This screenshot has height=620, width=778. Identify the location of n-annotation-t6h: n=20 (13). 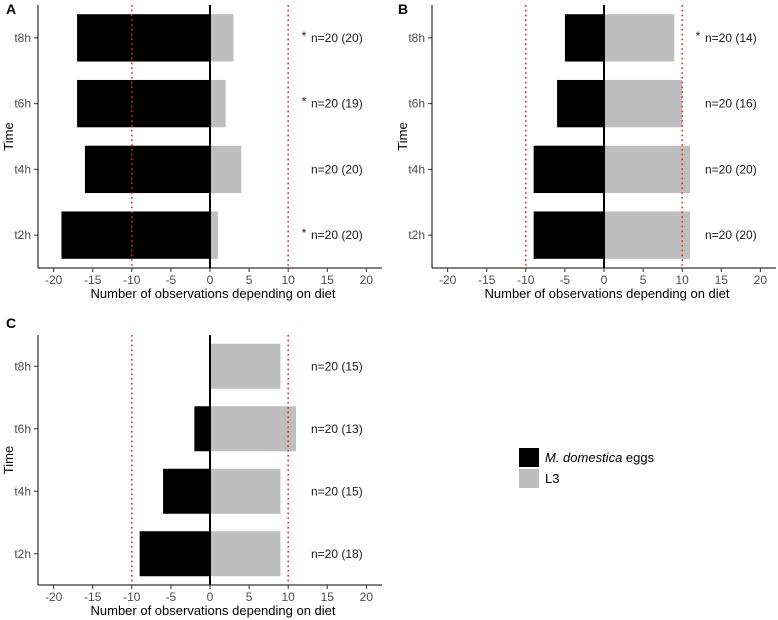
(337, 429).